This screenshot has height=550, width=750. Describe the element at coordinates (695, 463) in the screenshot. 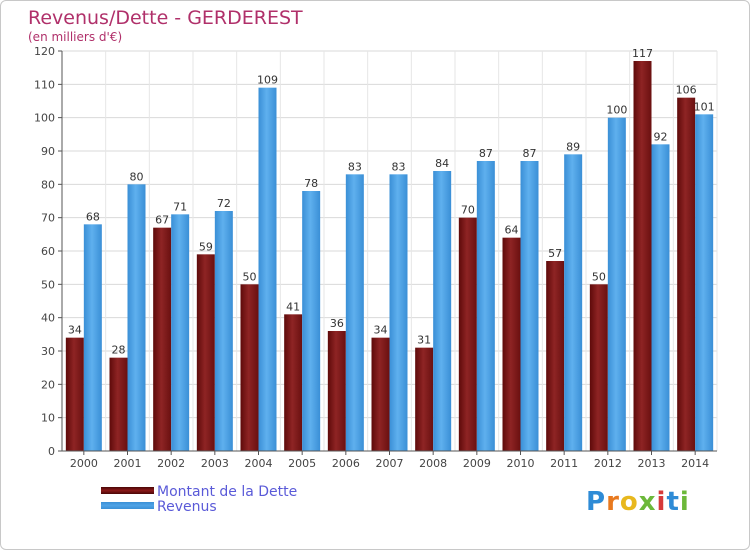

I see `x-tick-label: 2014` at that location.